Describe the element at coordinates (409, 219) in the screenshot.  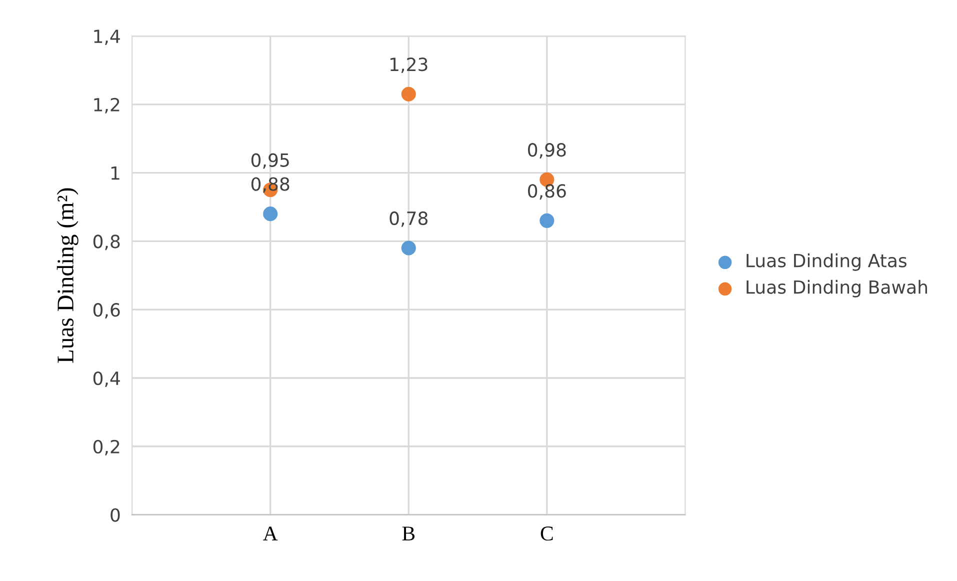
I see `data-label: 0,78` at that location.